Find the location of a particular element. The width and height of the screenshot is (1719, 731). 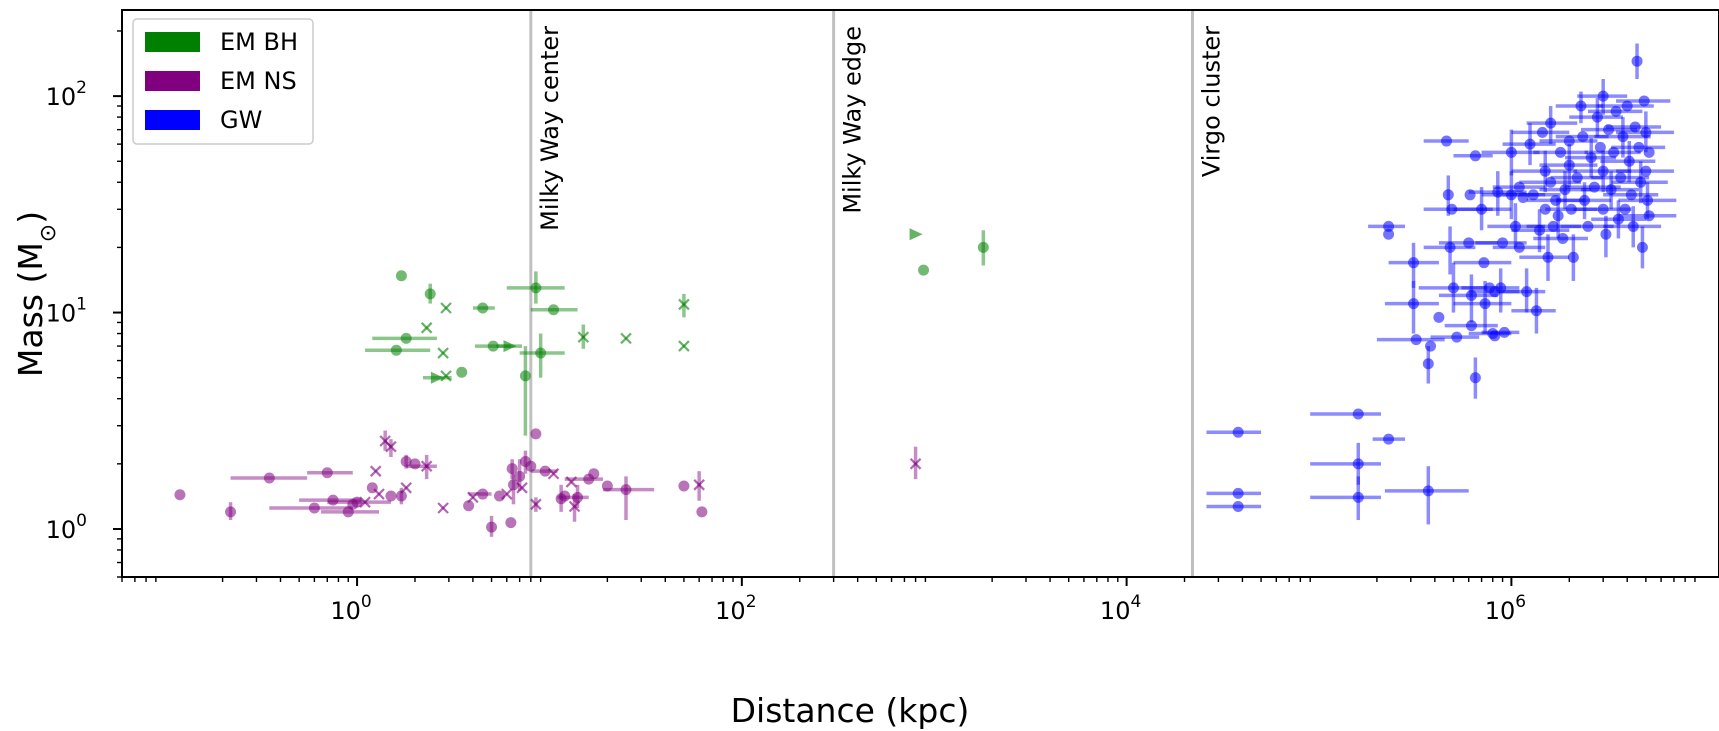

x-tick-label-3: 10⁶ is located at coordinates (1505, 608).